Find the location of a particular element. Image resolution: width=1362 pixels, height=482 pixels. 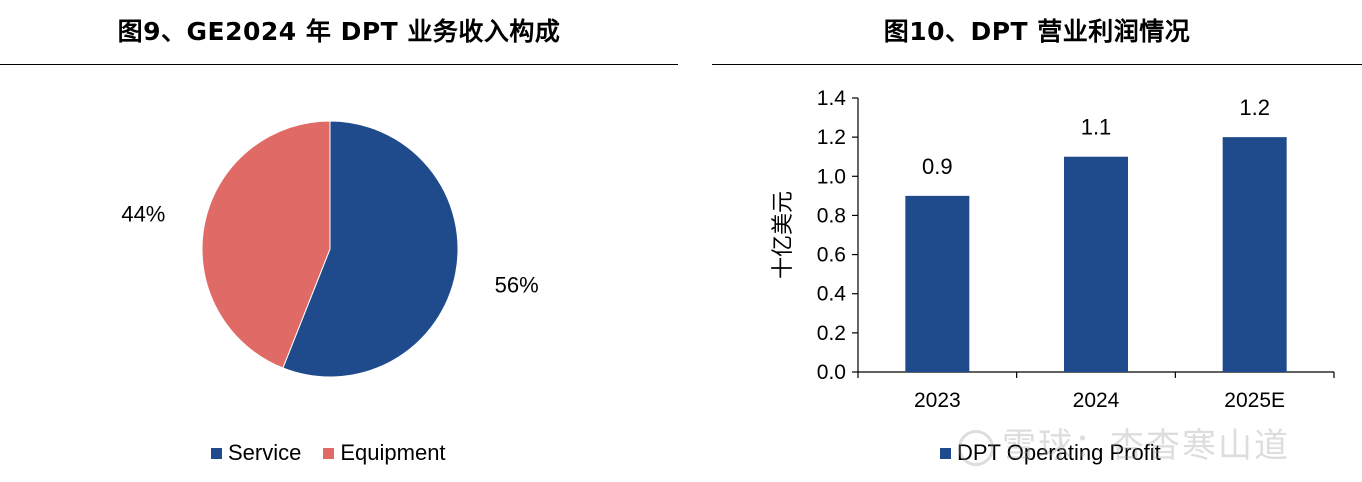

data-label-2023: 0.9 is located at coordinates (937, 166).